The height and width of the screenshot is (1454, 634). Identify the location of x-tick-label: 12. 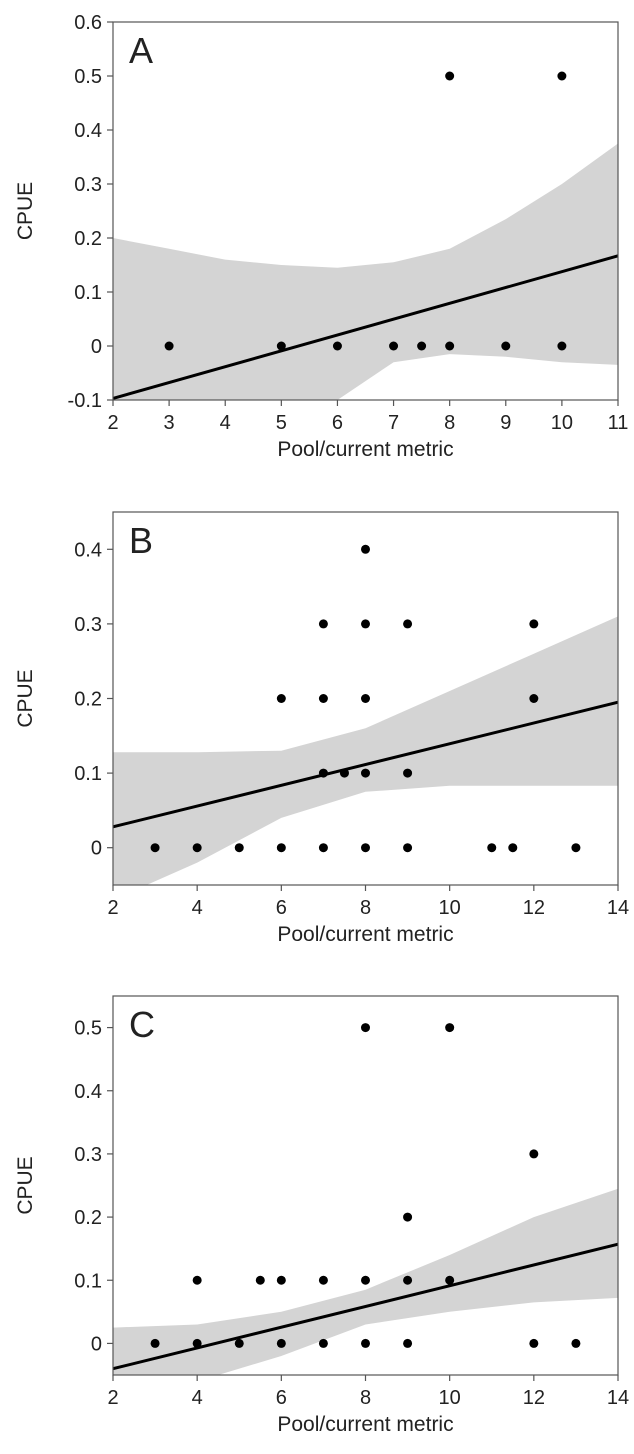
(534, 1398).